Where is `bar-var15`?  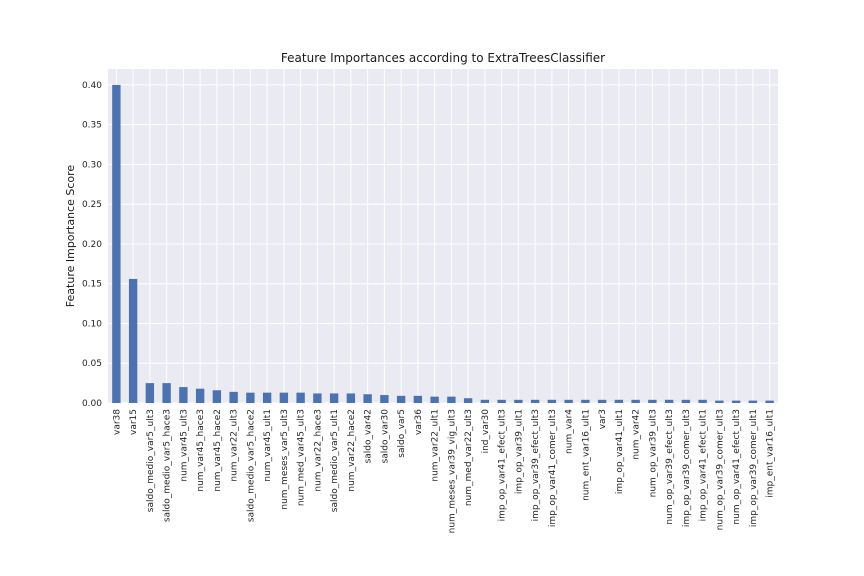 bar-var15 is located at coordinates (133, 340).